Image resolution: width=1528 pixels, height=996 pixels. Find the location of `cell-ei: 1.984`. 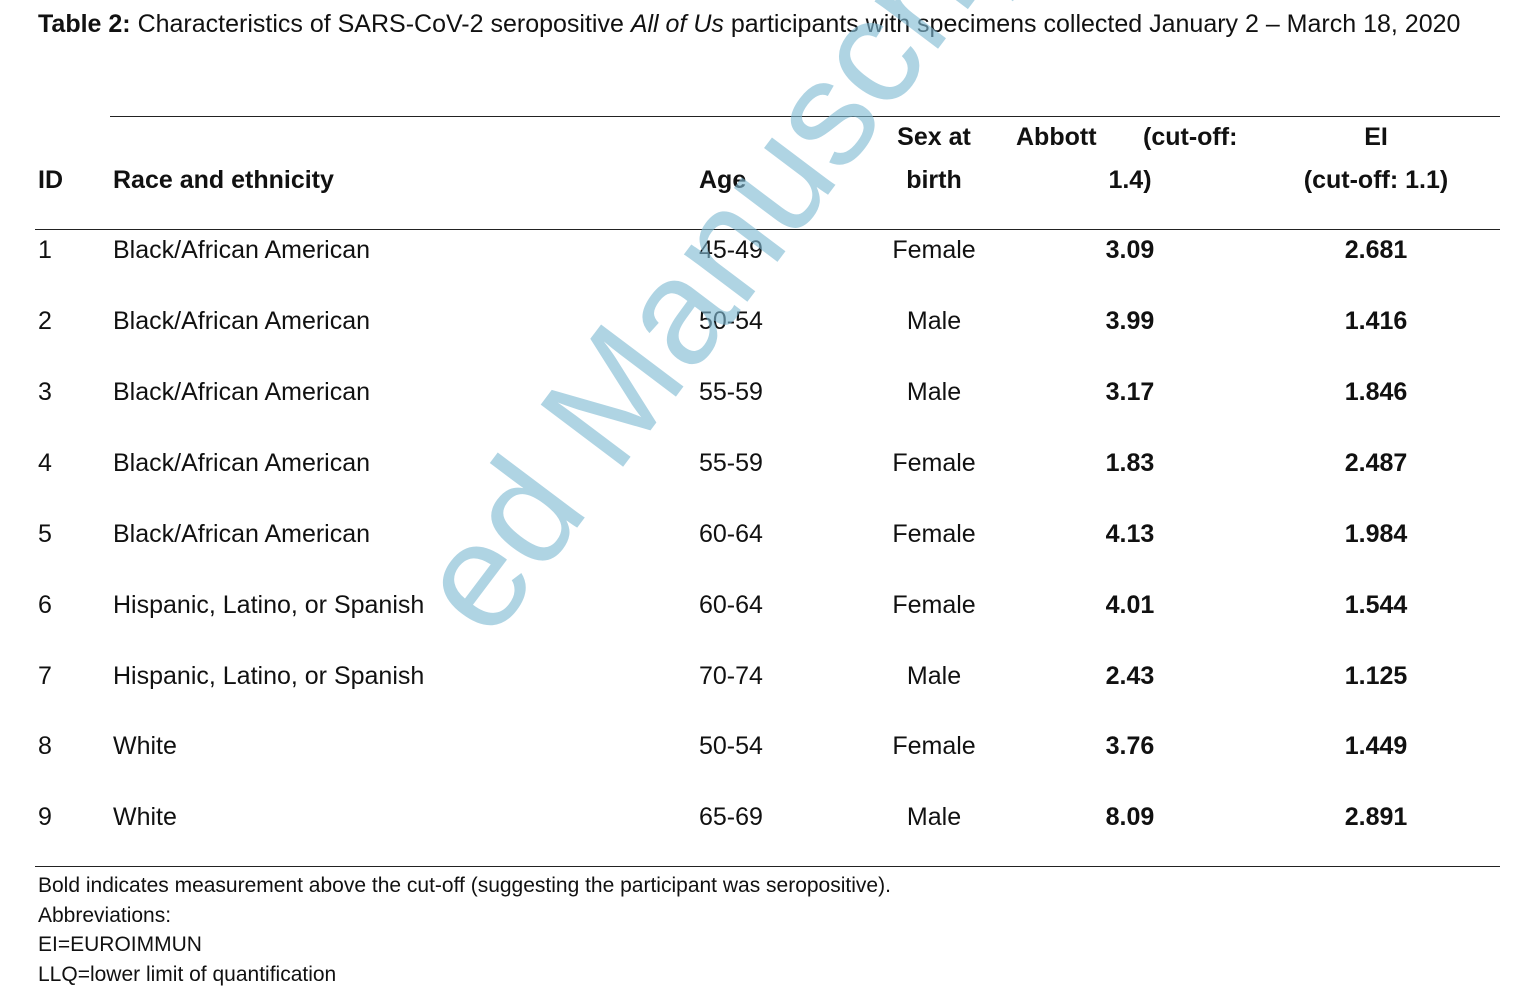

cell-ei: 1.984 is located at coordinates (1376, 534).